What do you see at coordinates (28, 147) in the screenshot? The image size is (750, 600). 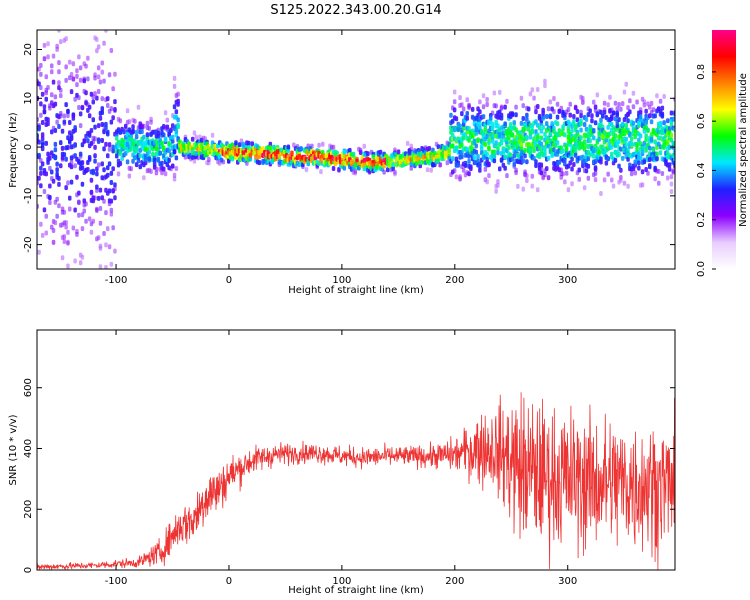 I see `tick-label: 0` at bounding box center [28, 147].